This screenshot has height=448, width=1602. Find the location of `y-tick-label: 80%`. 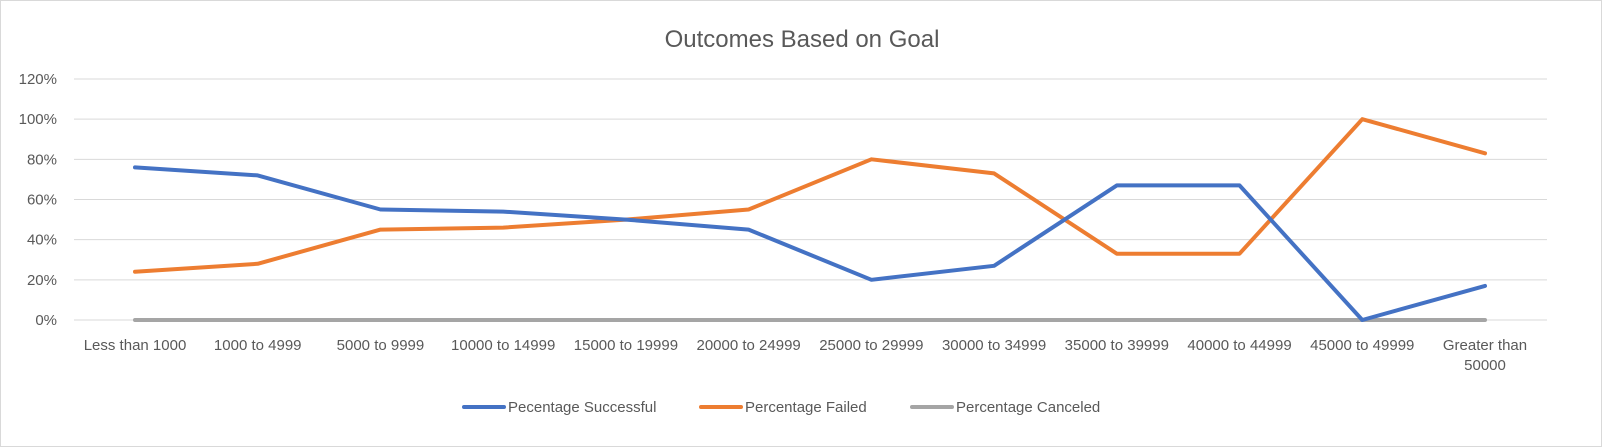

y-tick-label: 80% is located at coordinates (42, 159).